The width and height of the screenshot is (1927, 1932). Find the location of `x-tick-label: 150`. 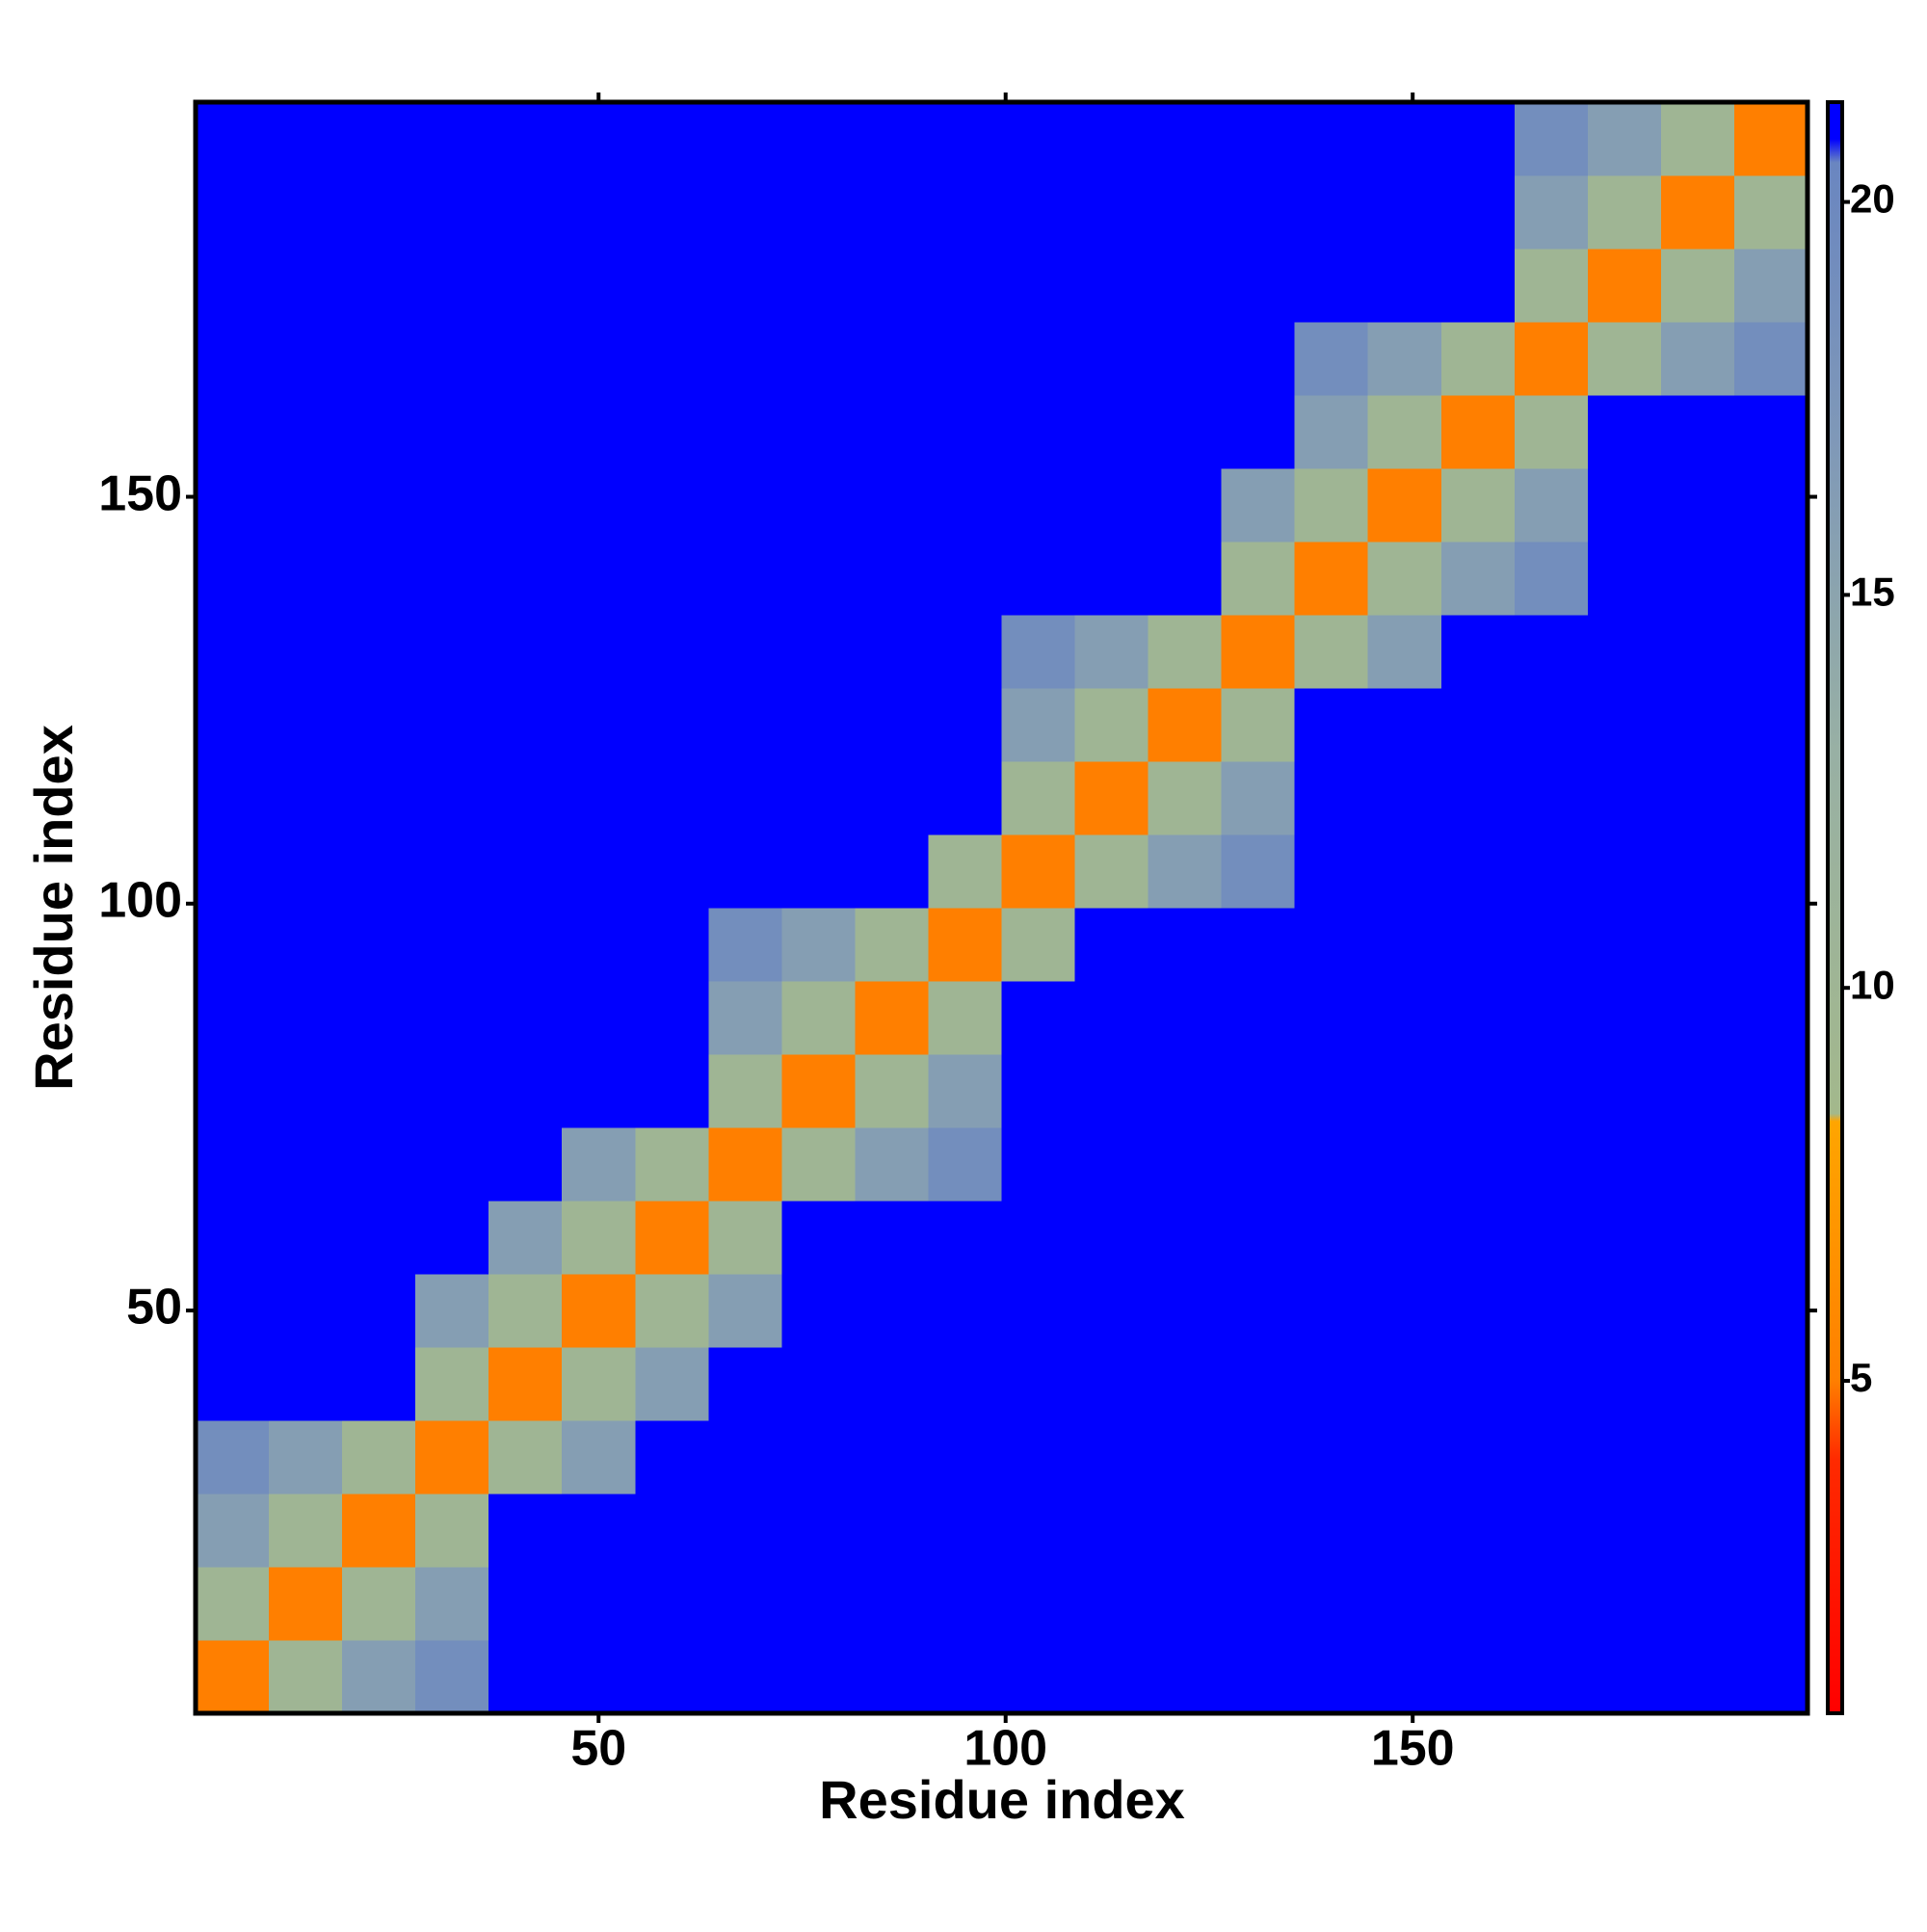

x-tick-label: 150 is located at coordinates (1413, 1749).